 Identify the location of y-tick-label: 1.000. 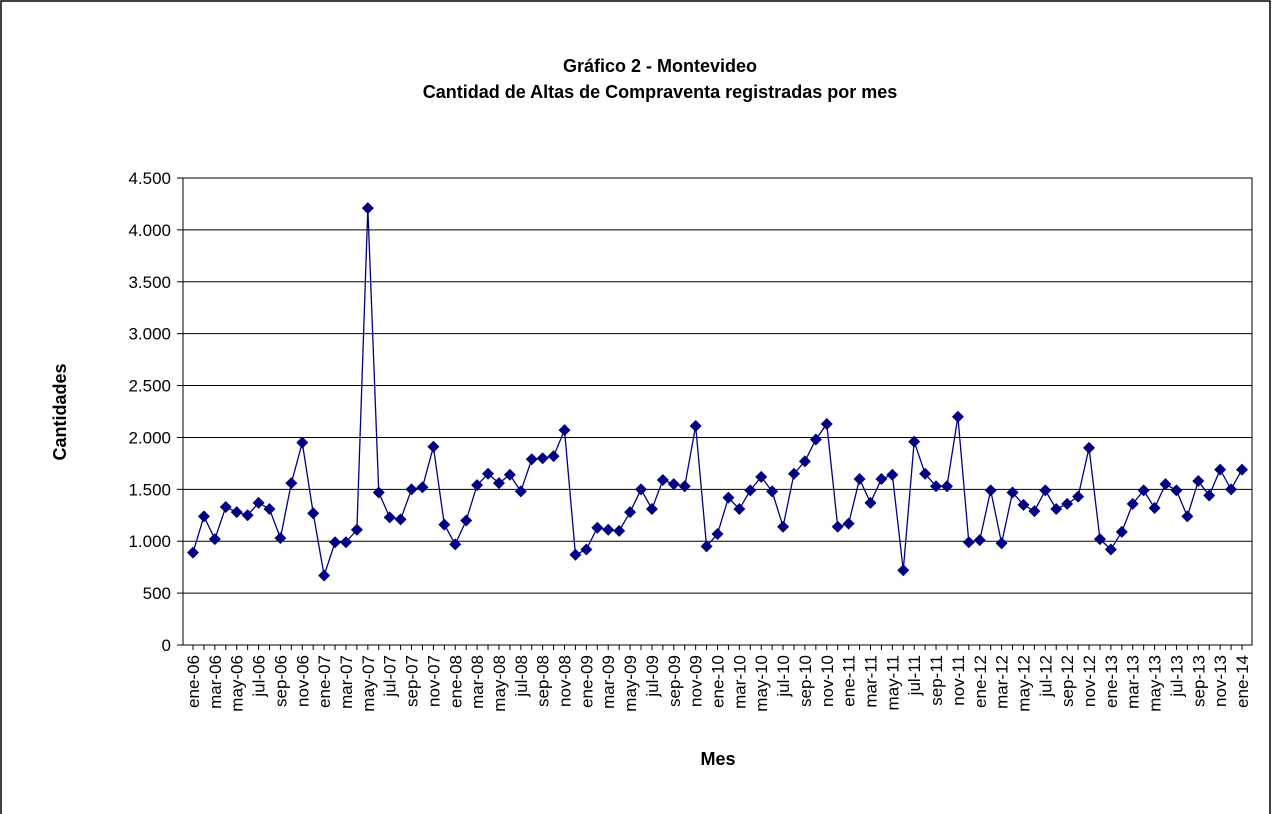
(149, 541).